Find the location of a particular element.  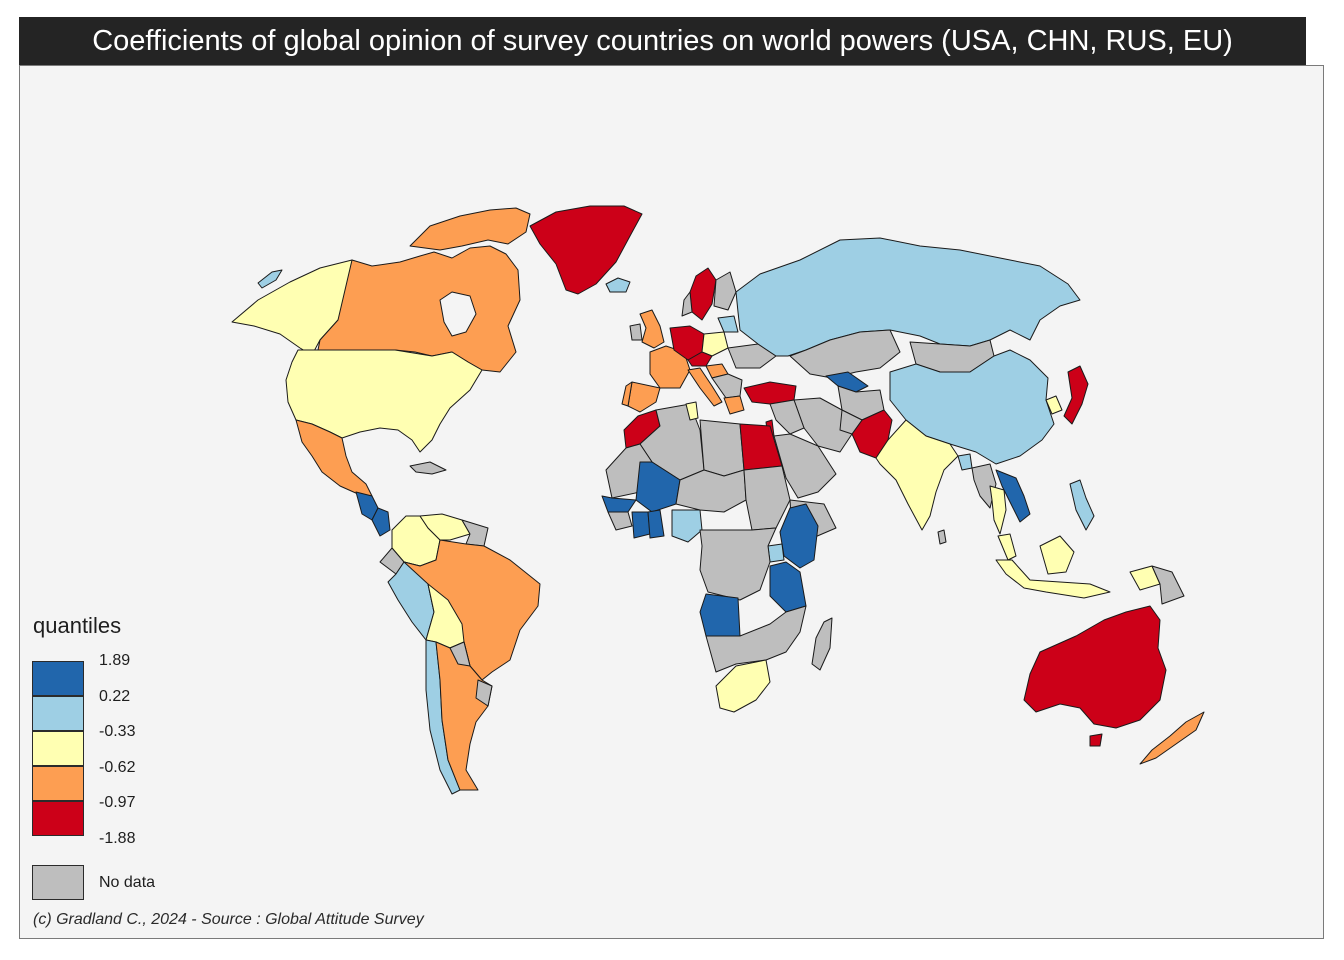

country-borneo is located at coordinates (1057, 555).